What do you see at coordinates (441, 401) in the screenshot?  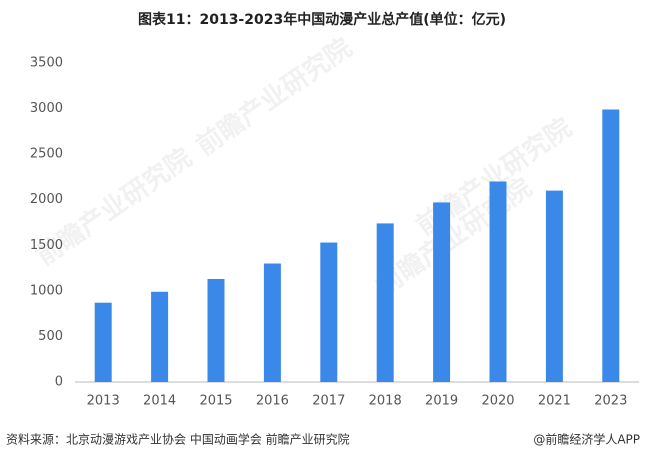 I see `x-tick-label: 2019` at bounding box center [441, 401].